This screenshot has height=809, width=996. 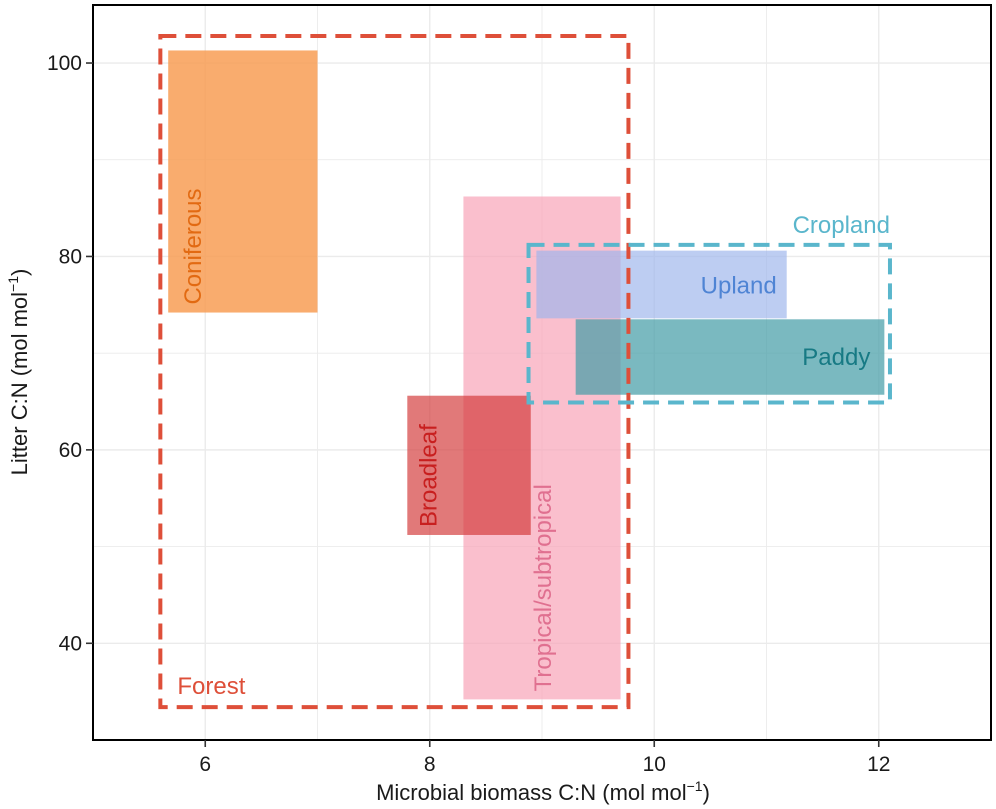 I want to click on x-tick-label: 10, so click(x=654, y=764).